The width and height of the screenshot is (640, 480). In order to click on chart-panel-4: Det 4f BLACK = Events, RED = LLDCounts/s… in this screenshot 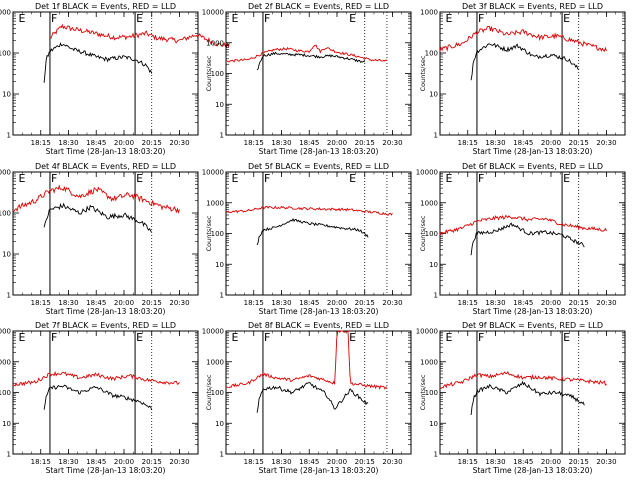, I will do `click(99, 239)`.